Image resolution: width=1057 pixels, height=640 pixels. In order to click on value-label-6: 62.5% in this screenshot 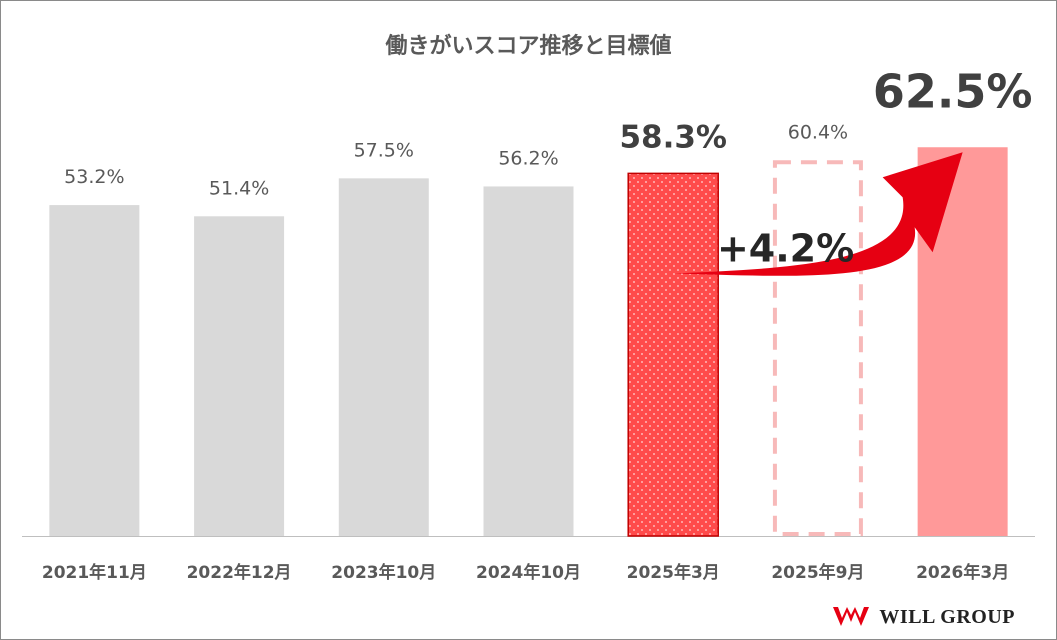, I will do `click(953, 91)`.